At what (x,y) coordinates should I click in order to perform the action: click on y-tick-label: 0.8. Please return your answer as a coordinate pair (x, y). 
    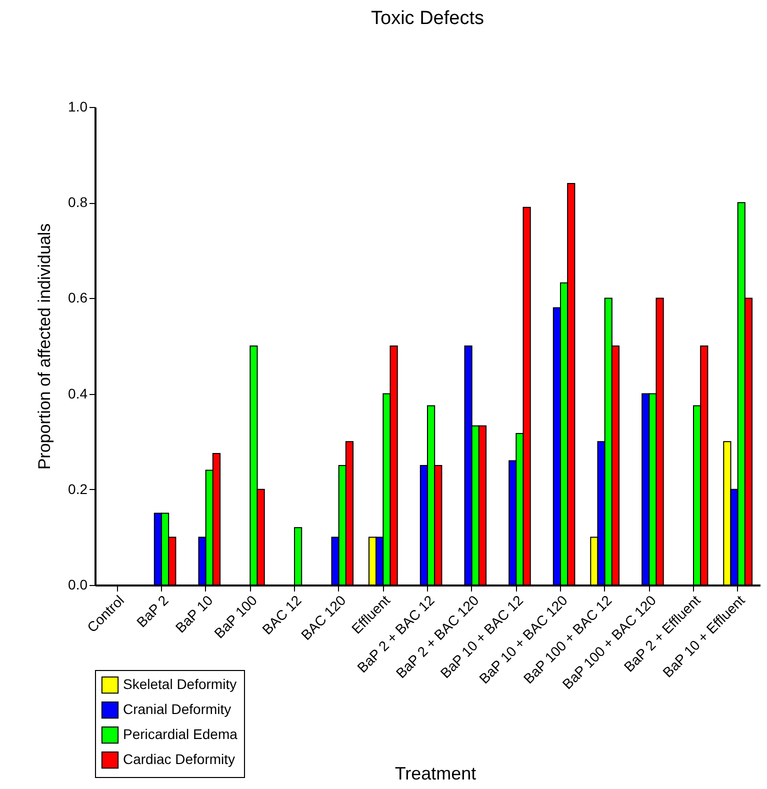
    Looking at the image, I should click on (78, 202).